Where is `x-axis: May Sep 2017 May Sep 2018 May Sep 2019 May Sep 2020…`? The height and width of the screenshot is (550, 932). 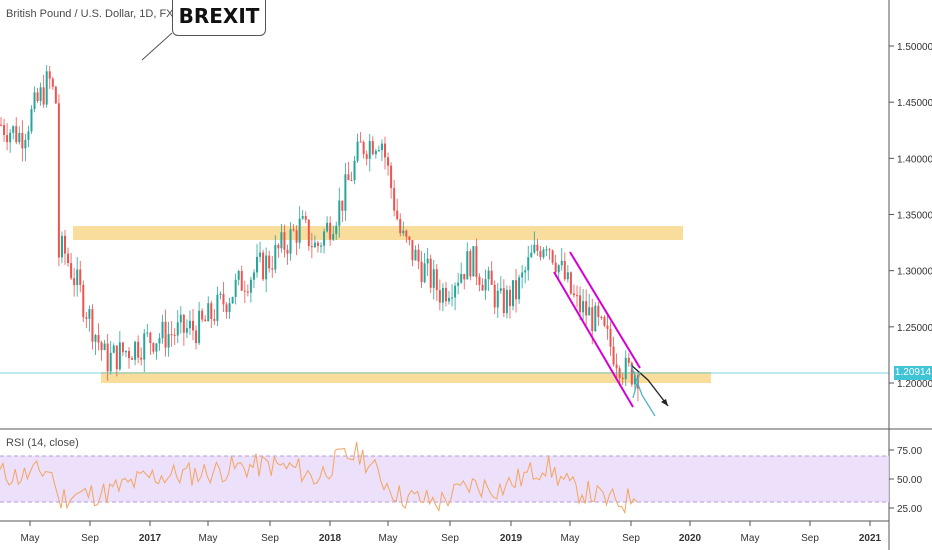
x-axis: May Sep 2017 May Sep 2018 May Sep 2019 May Sep 2020… is located at coordinates (451, 532).